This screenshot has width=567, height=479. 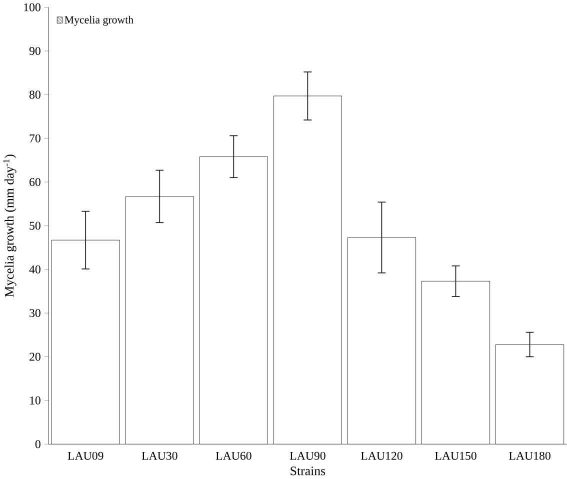 I want to click on x-axis-title: Strains, so click(x=308, y=471).